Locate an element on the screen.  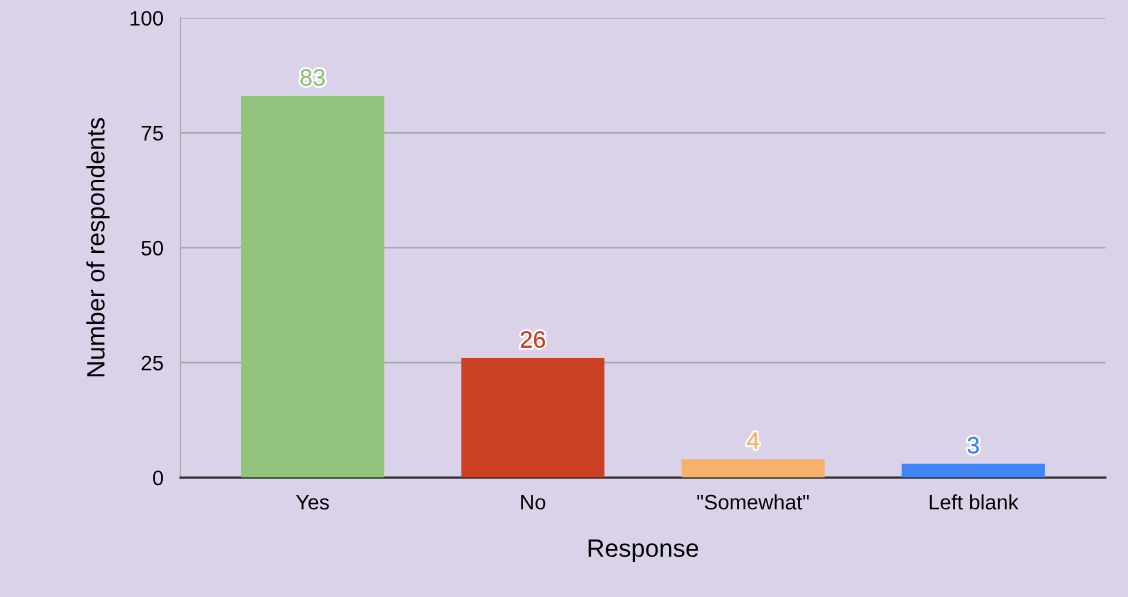
data-label: 26 is located at coordinates (532, 339).